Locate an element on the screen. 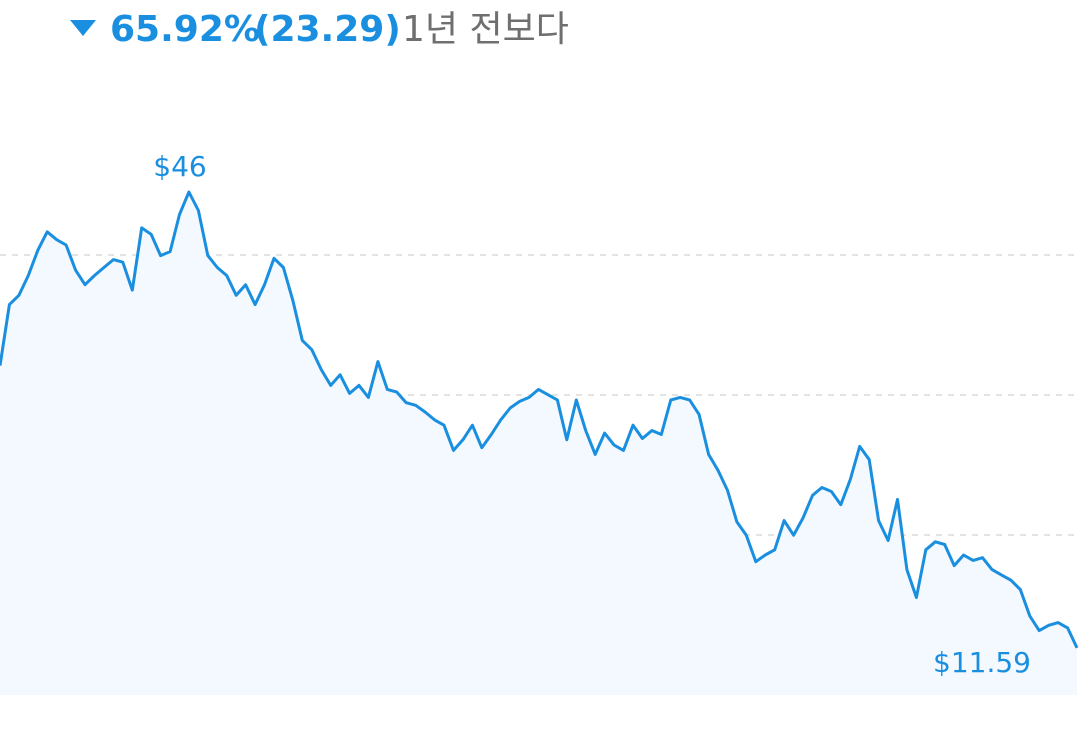 This screenshot has height=741, width=1080. change-value: (23.29) is located at coordinates (327, 29).